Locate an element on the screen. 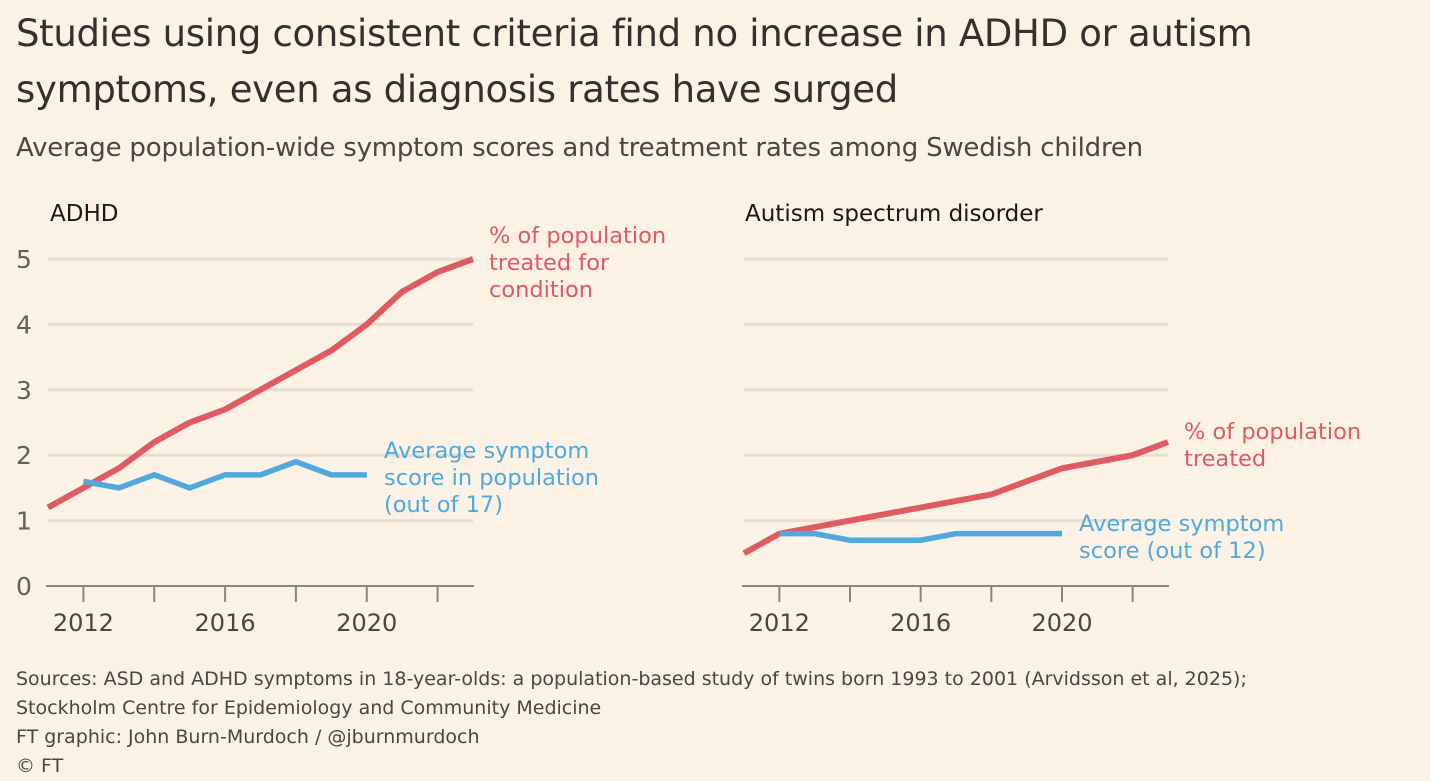 The width and height of the screenshot is (1430, 781). y-tick-label: 4 is located at coordinates (24, 324).